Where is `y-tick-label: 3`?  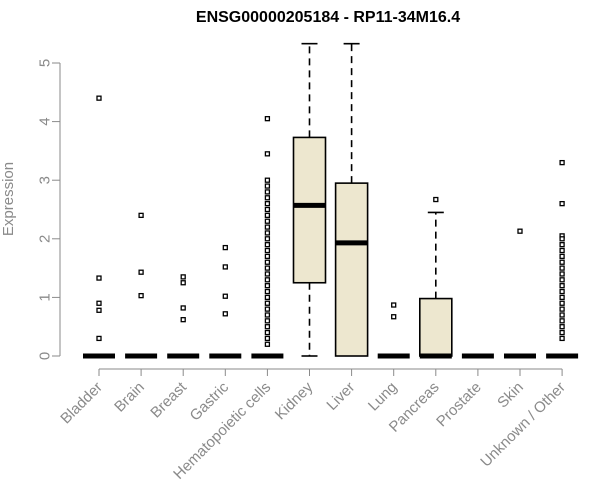
y-tick-label: 3 is located at coordinates (45, 180).